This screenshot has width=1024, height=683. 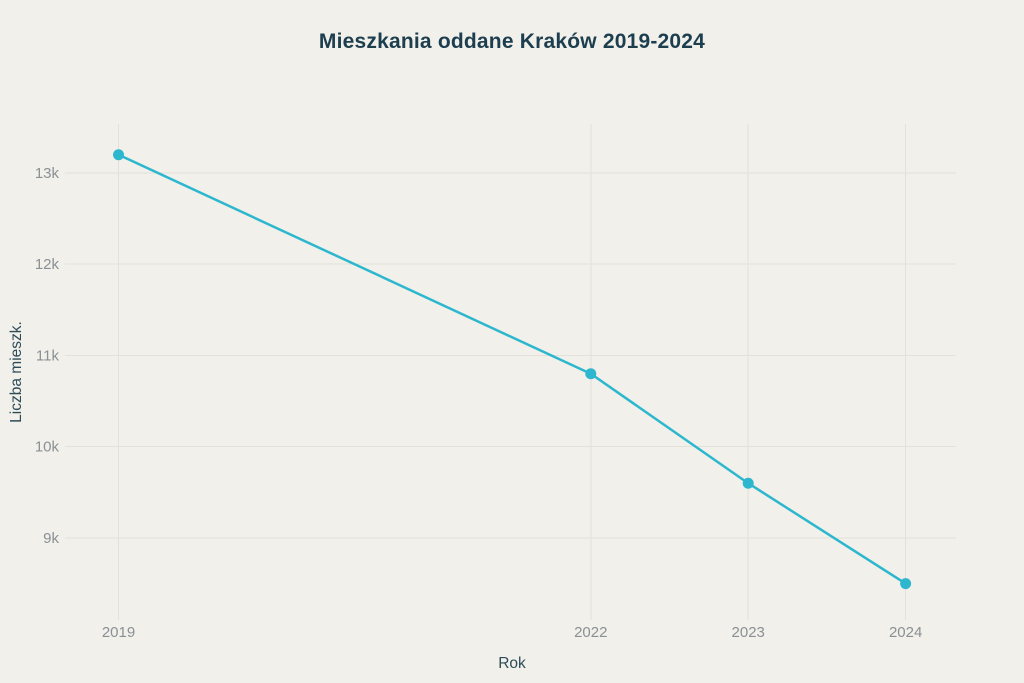 What do you see at coordinates (590, 632) in the screenshot?
I see `x-tick-label: 2022` at bounding box center [590, 632].